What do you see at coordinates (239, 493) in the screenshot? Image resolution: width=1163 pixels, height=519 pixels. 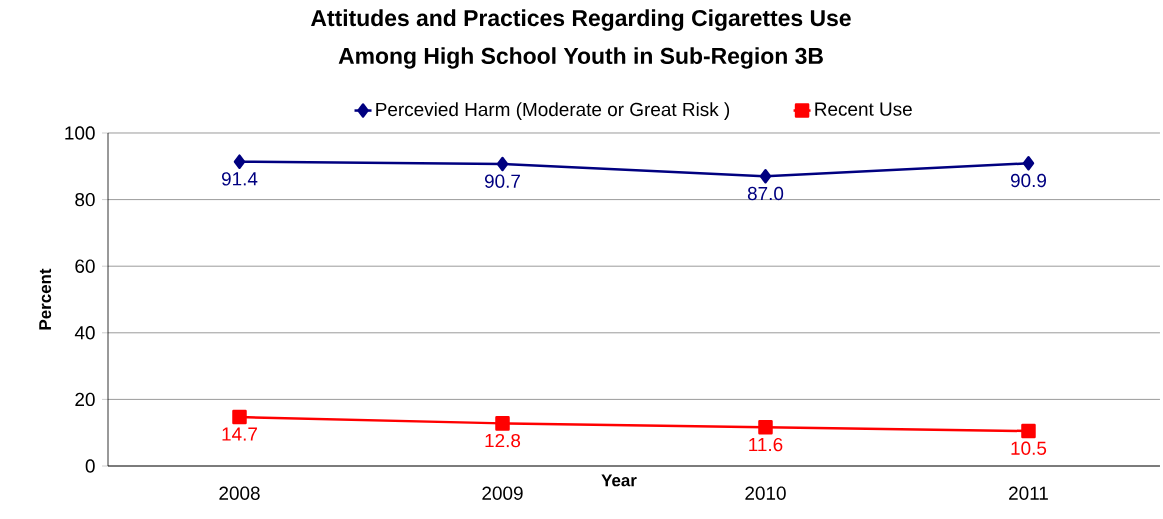 I see `x-tick-label: 2008` at bounding box center [239, 493].